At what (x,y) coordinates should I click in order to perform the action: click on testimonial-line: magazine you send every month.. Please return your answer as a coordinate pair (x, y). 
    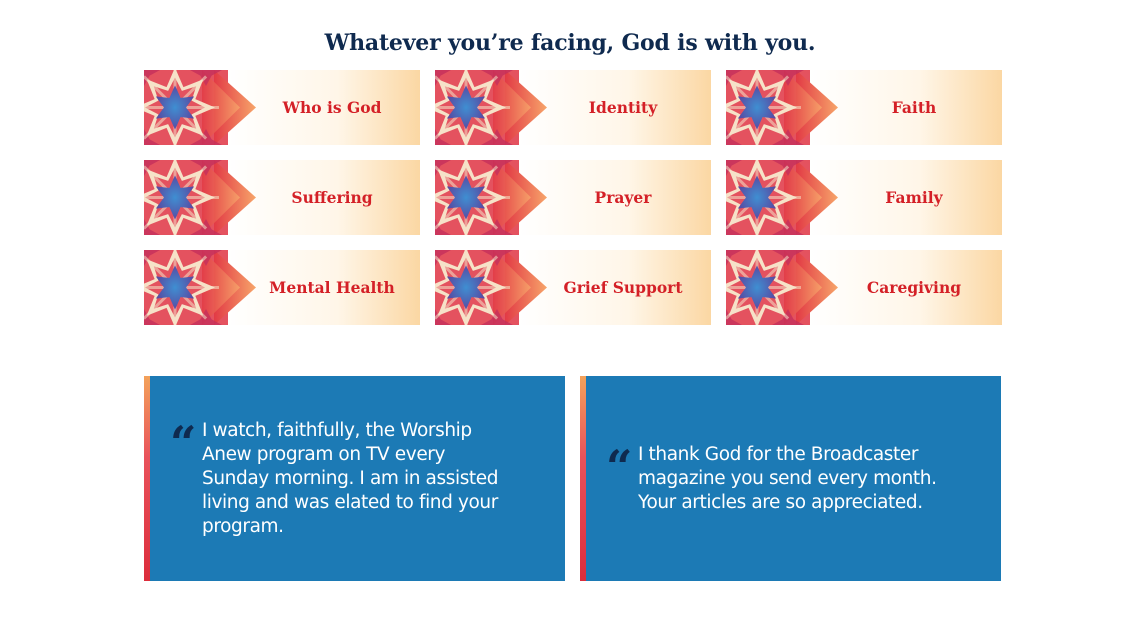
    Looking at the image, I should click on (787, 478).